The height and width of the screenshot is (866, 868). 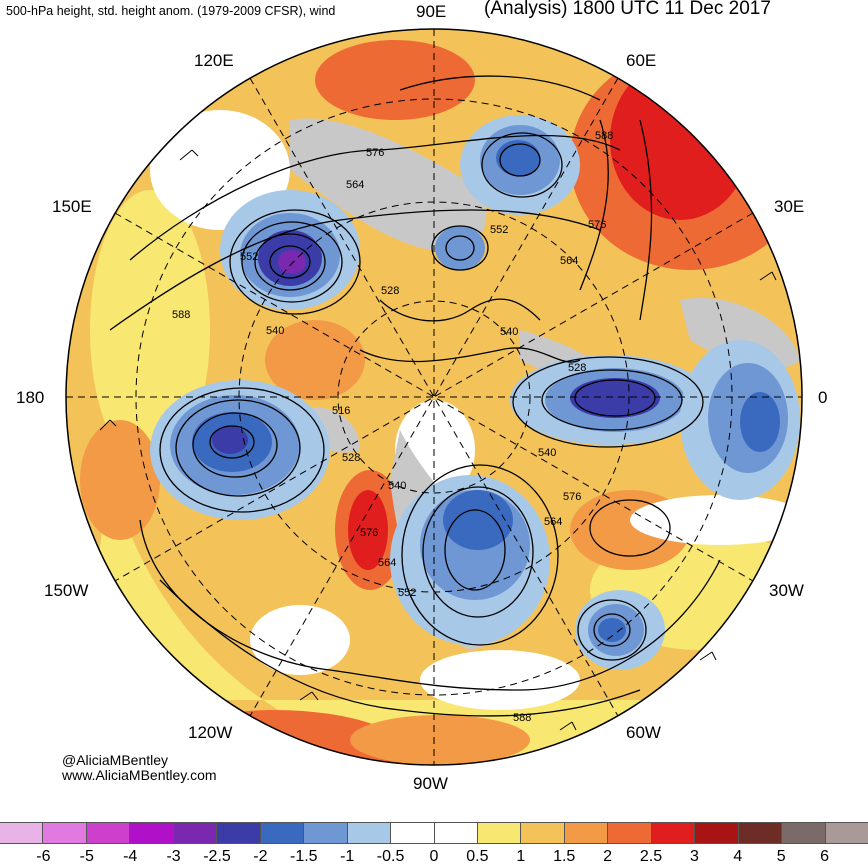 I want to click on lon-label-30e: 30E, so click(x=789, y=206).